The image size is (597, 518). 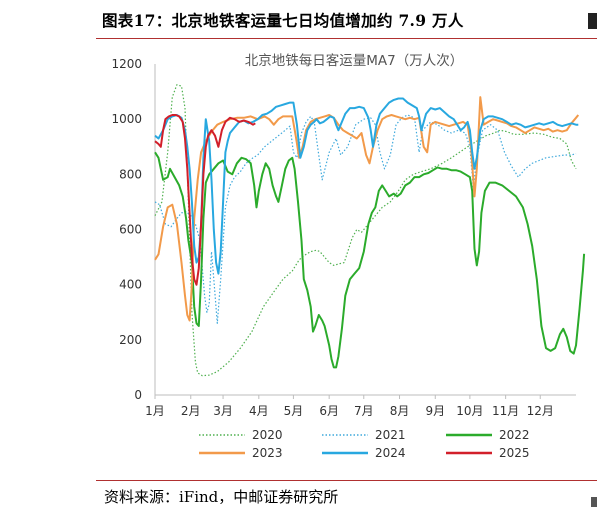 What do you see at coordinates (205, 200) in the screenshot?
I see `series-line-2025` at bounding box center [205, 200].